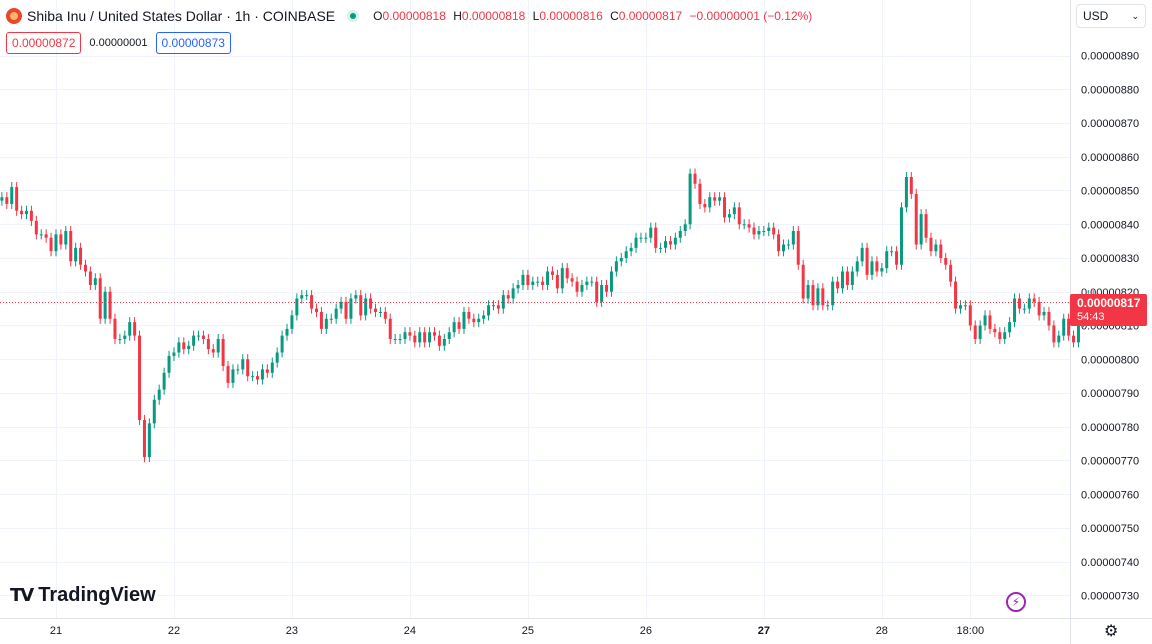  What do you see at coordinates (44, 43) in the screenshot?
I see `sell-price-button: 0.00000872` at bounding box center [44, 43].